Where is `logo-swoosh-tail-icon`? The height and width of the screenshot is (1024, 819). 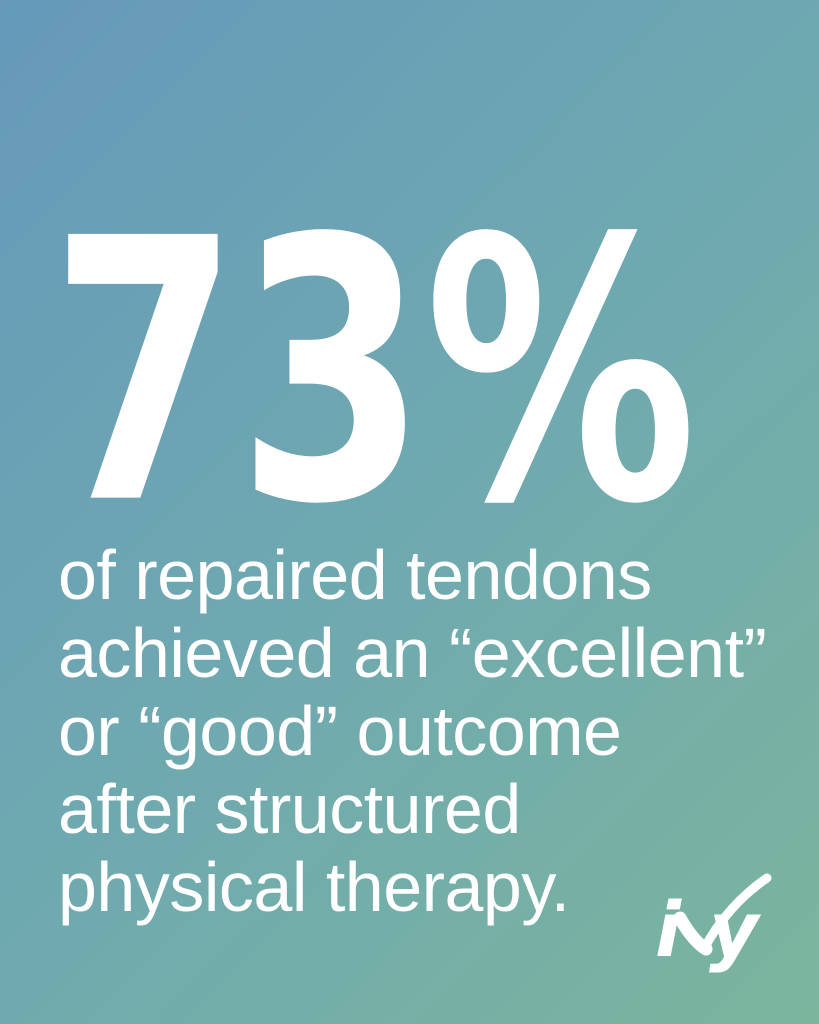 logo-swoosh-tail-icon is located at coordinates (735, 913).